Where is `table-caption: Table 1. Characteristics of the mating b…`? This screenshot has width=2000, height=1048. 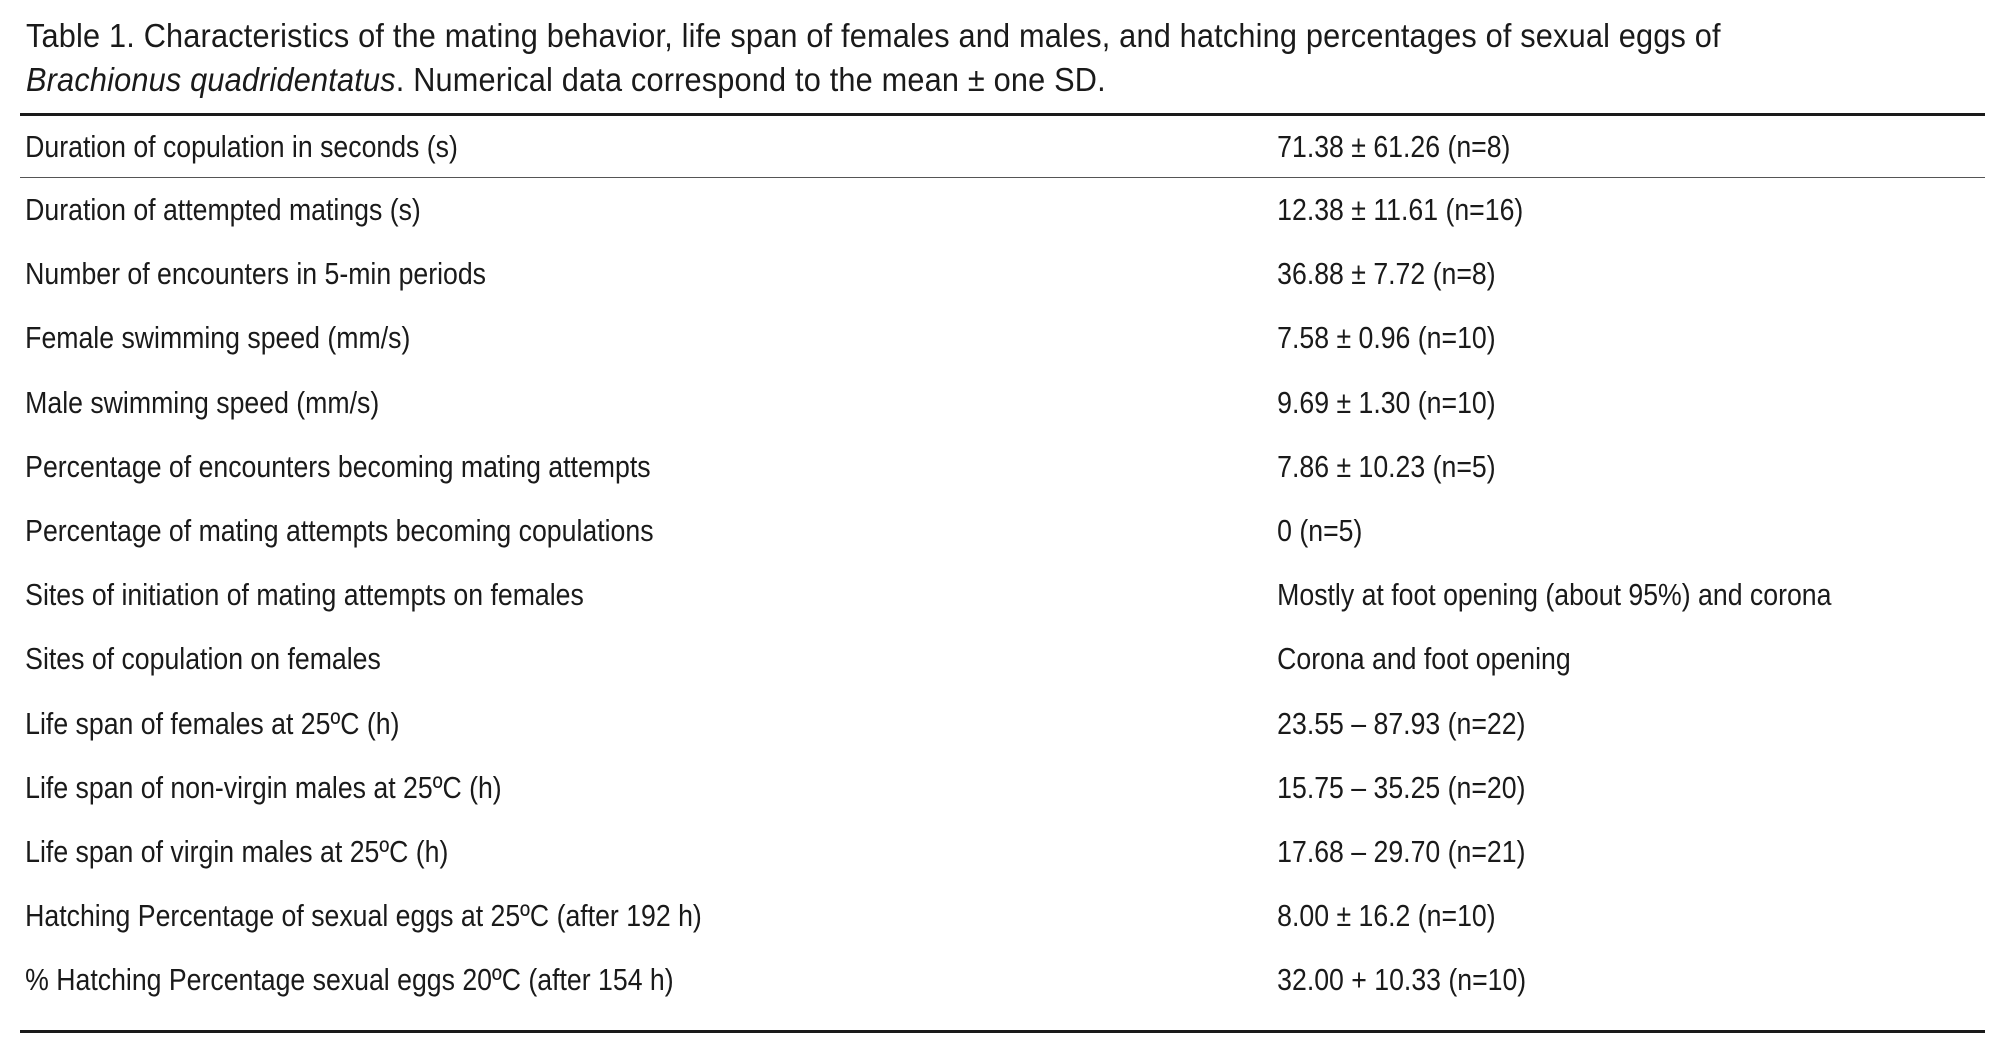 table-caption: Table 1. Characteristics of the mating b… is located at coordinates (937, 58).